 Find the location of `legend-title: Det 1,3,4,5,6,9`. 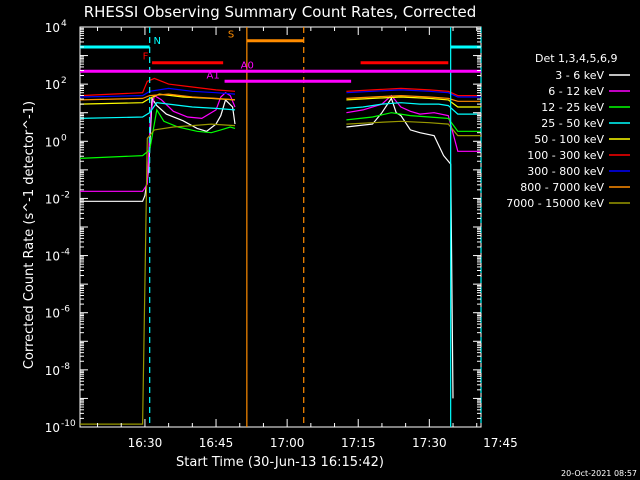

legend-title: Det 1,3,4,5,6,9 is located at coordinates (576, 58).